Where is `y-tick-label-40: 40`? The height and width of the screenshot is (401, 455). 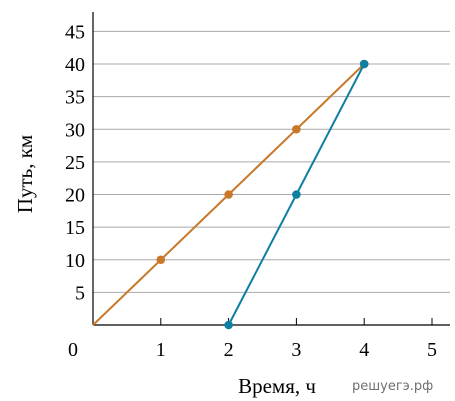 y-tick-label-40: 40 is located at coordinates (75, 65).